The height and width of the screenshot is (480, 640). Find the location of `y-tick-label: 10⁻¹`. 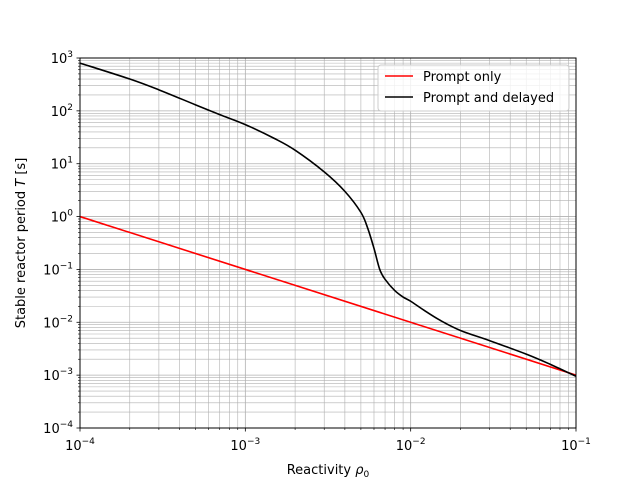

y-tick-label: 10⁻¹ is located at coordinates (58, 269).